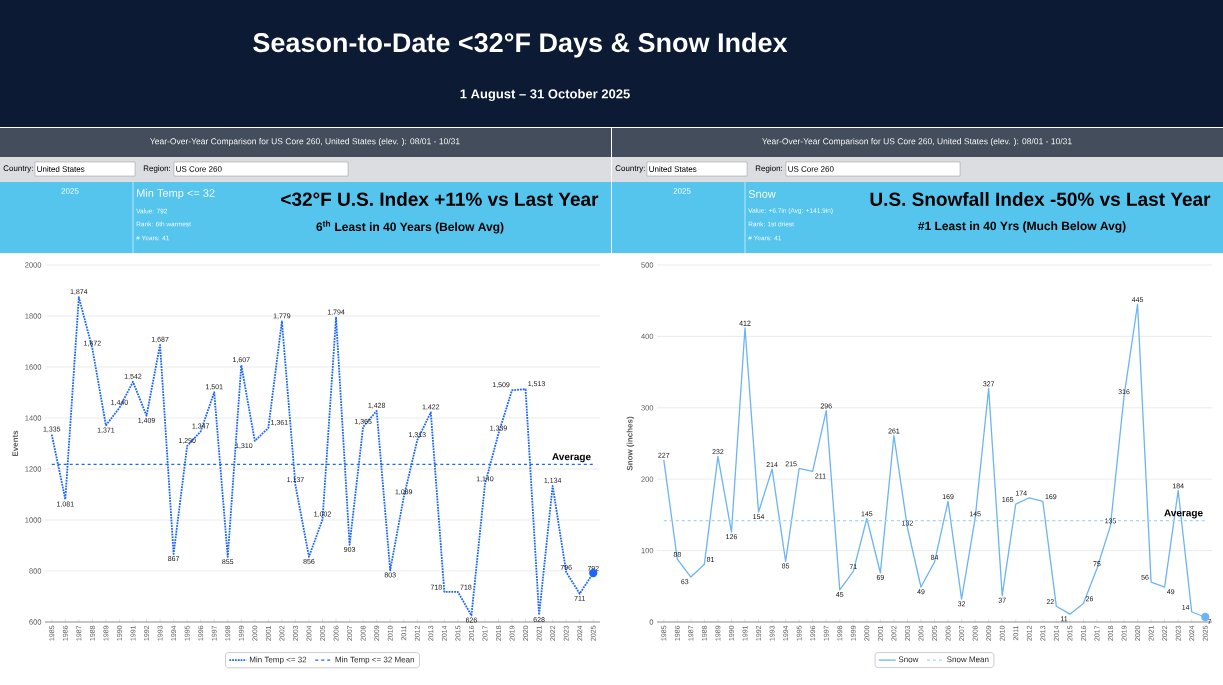  Describe the element at coordinates (968, 659) in the screenshot. I see `legend-label: Snow Mean` at that location.